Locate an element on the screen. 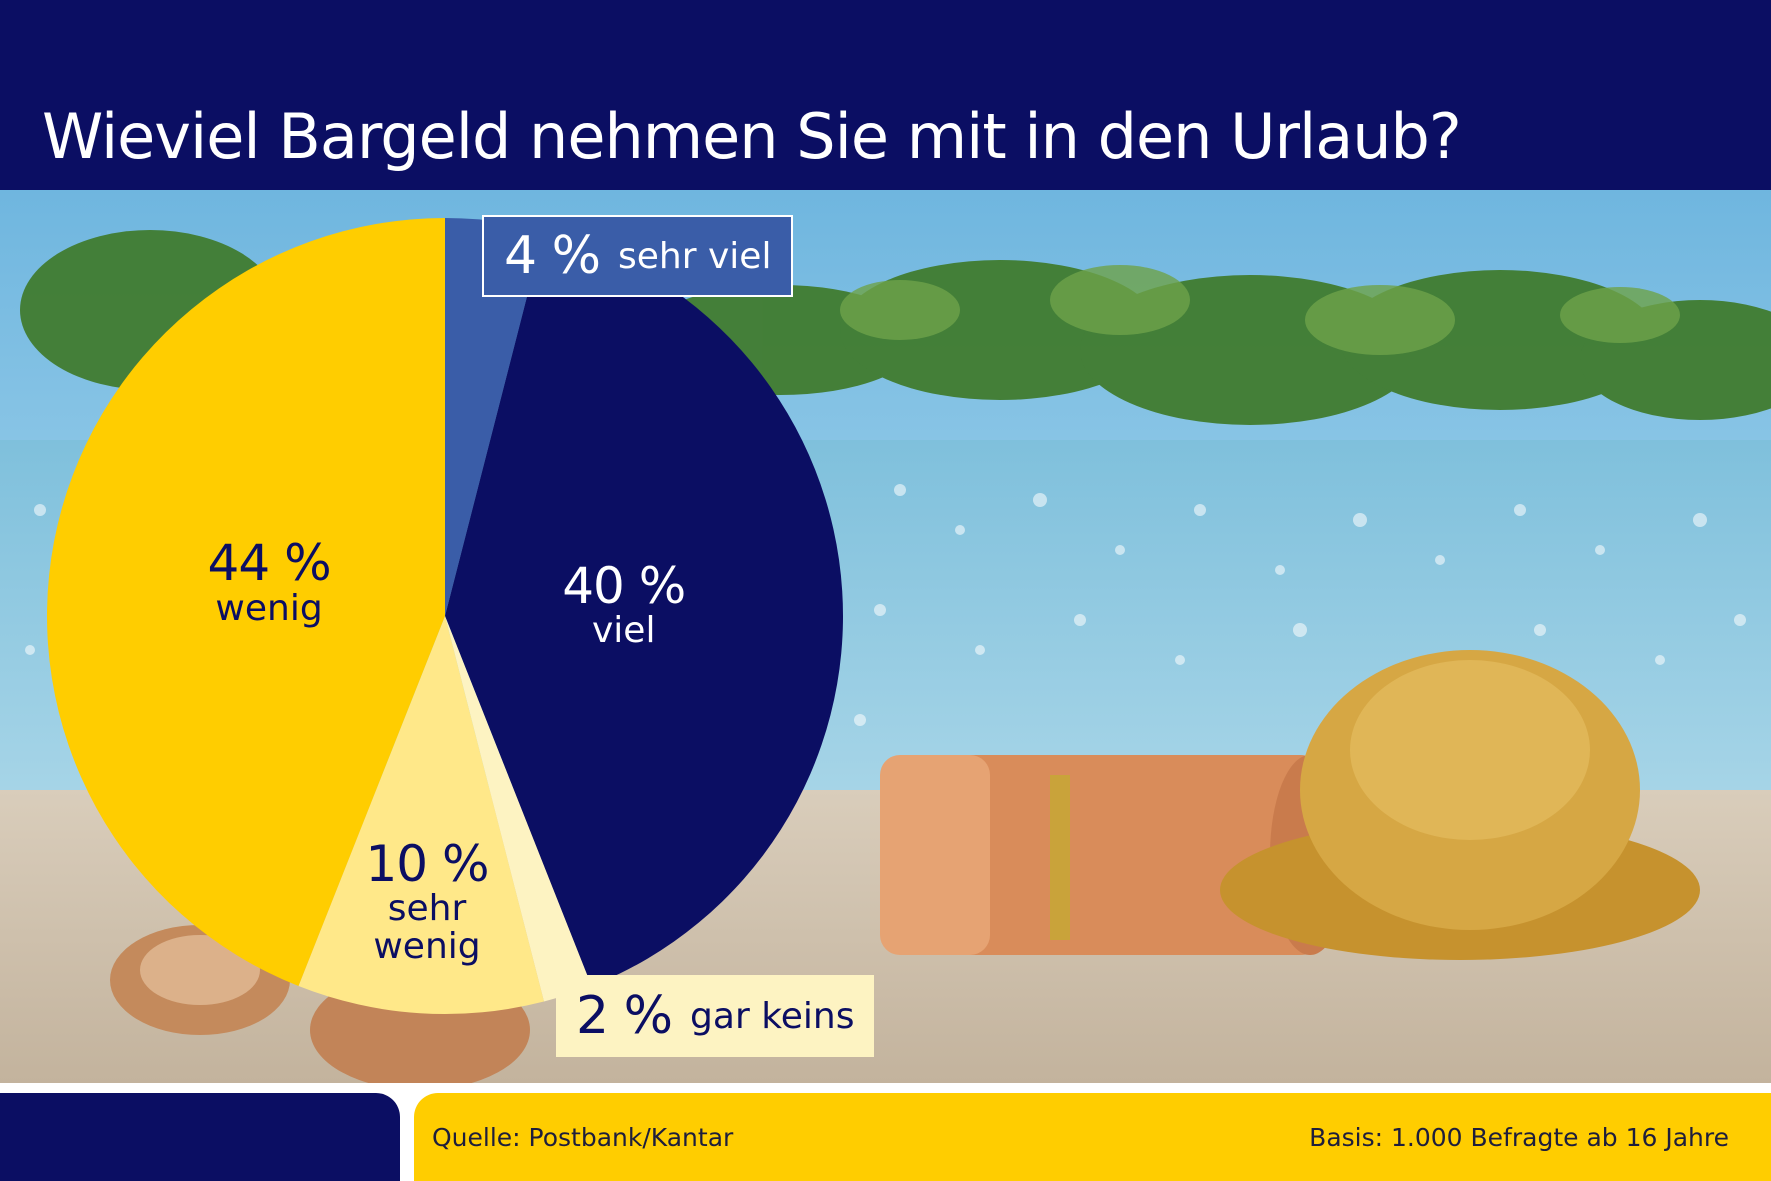  slice-pct-sehr-wenig: 10 % is located at coordinates (427, 863).